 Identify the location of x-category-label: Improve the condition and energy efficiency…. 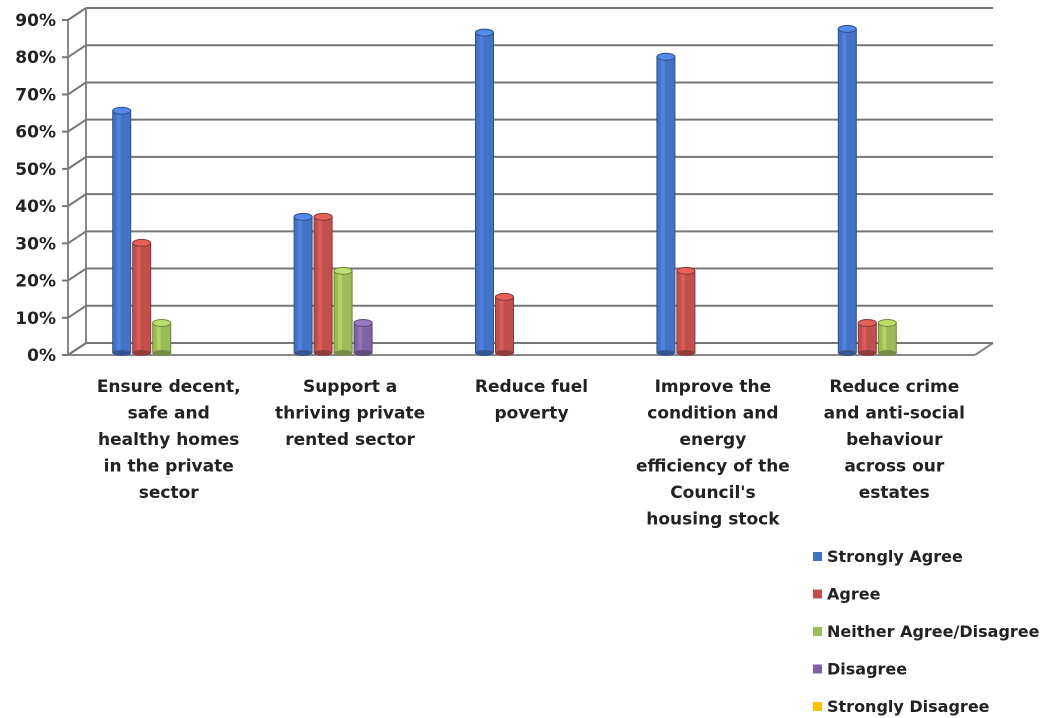
(713, 453).